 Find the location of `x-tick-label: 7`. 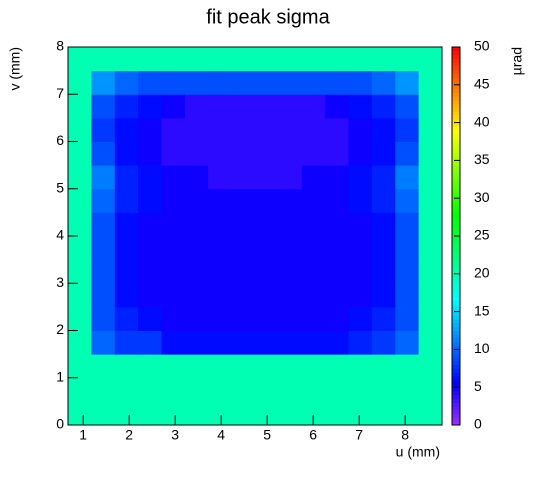

x-tick-label: 7 is located at coordinates (359, 435).